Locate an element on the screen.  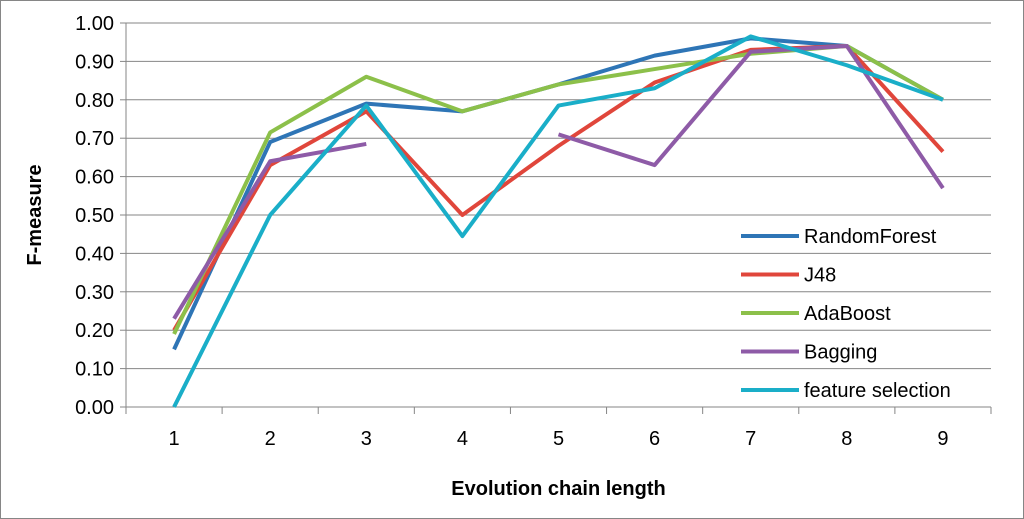
legend-item: AdaBoost is located at coordinates (816, 314).